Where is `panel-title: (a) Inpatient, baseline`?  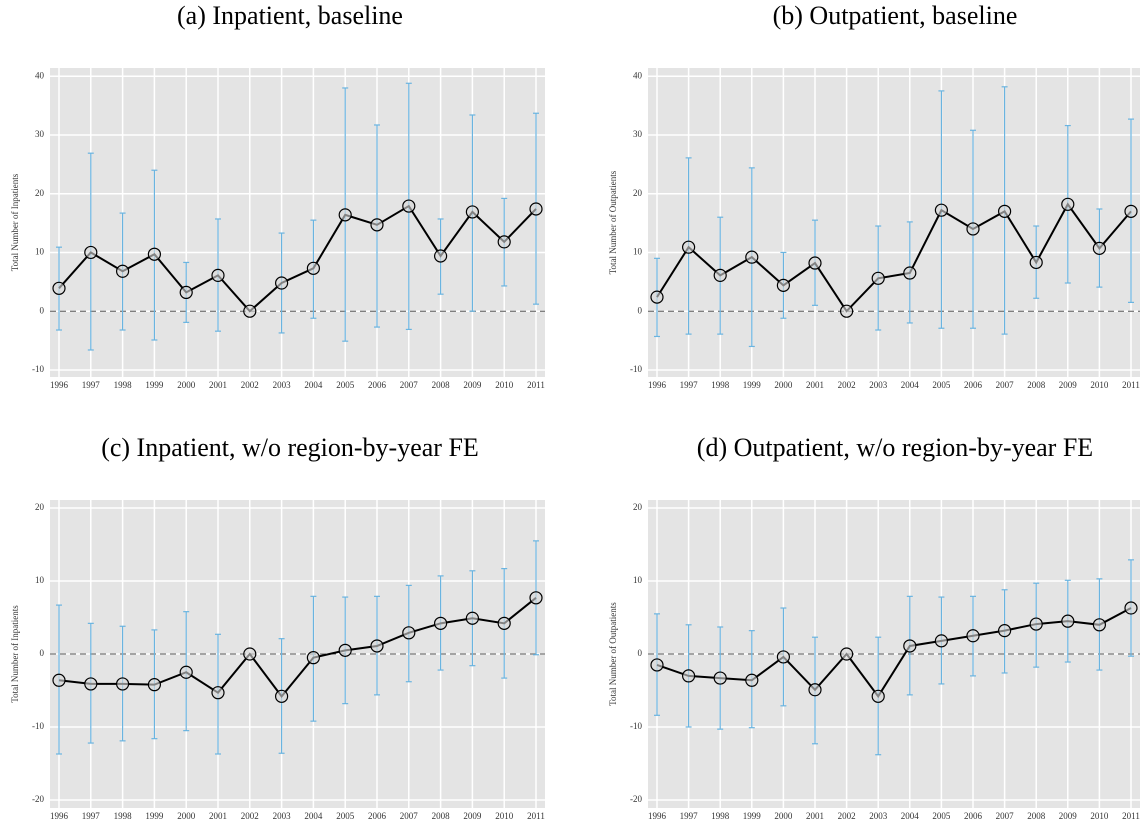 panel-title: (a) Inpatient, baseline is located at coordinates (290, 15).